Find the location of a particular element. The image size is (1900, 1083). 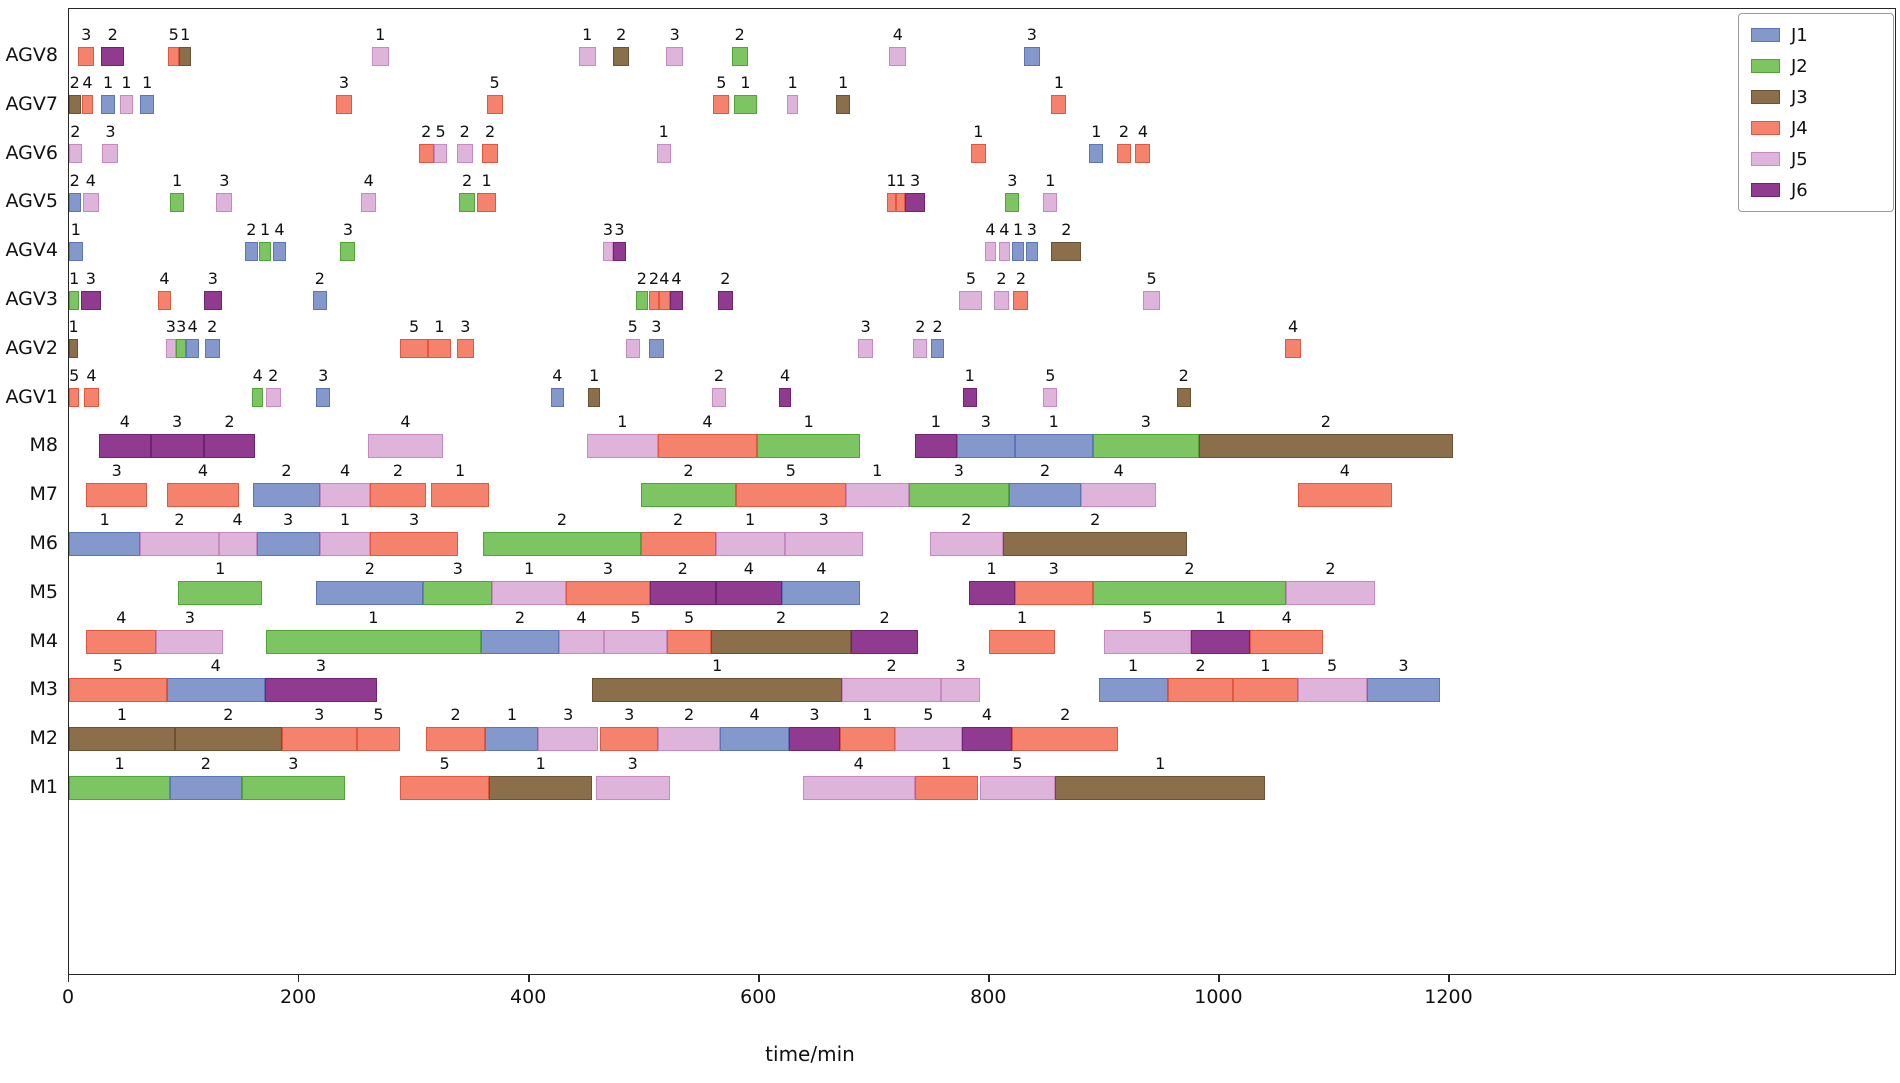

gantt-bar-agv5-j5-op4 is located at coordinates (369, 202).